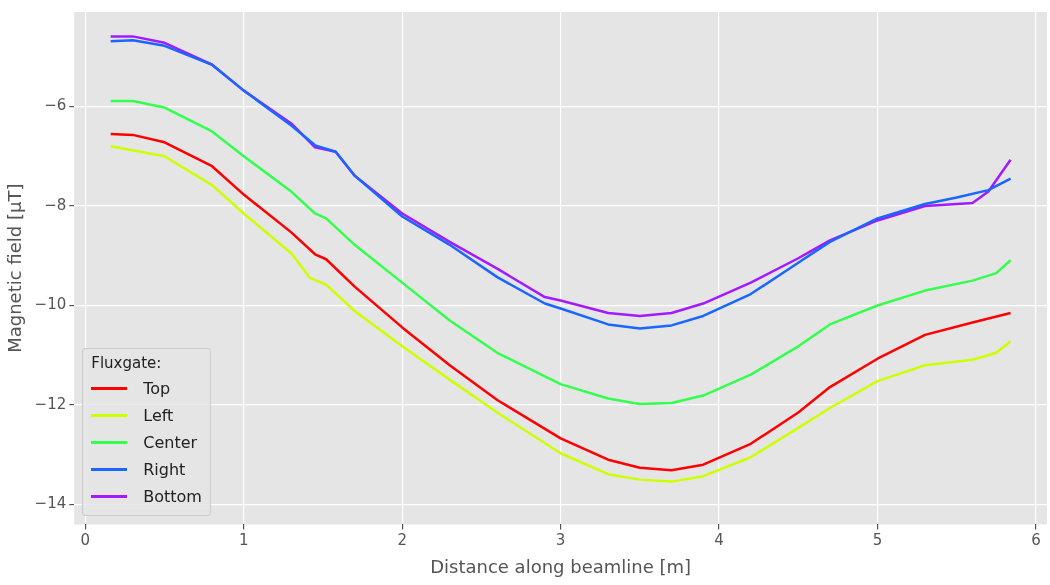 Image resolution: width=1050 pixels, height=585 pixels. I want to click on x-tick-label: 2, so click(402, 540).